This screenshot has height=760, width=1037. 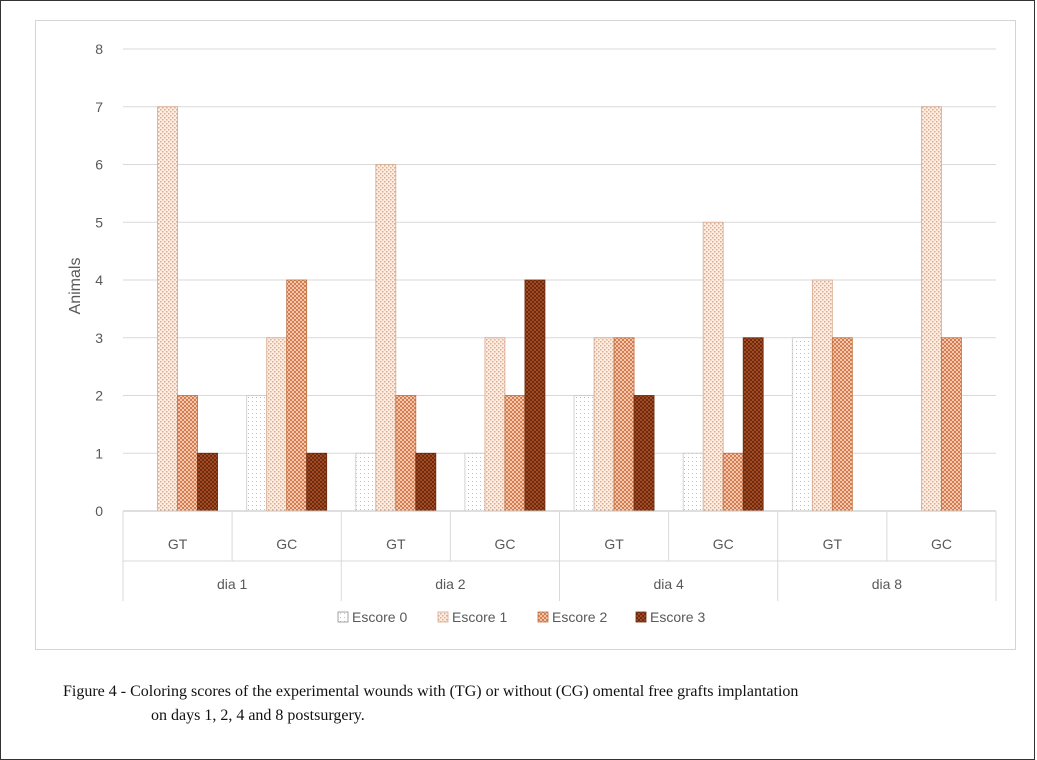 I want to click on caption-line-2: on days 1, 2, 4 and 8 postsurgery., so click(x=258, y=715).